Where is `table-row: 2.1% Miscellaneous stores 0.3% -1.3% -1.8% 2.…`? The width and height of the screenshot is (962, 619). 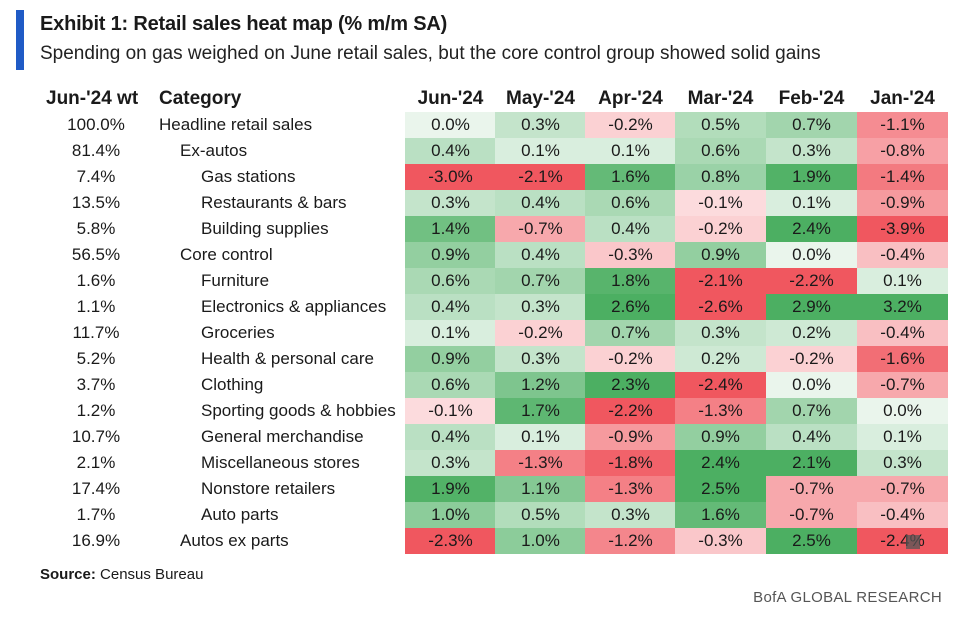 table-row: 2.1% Miscellaneous stores 0.3% -1.3% -1.8% 2.… is located at coordinates (481, 463).